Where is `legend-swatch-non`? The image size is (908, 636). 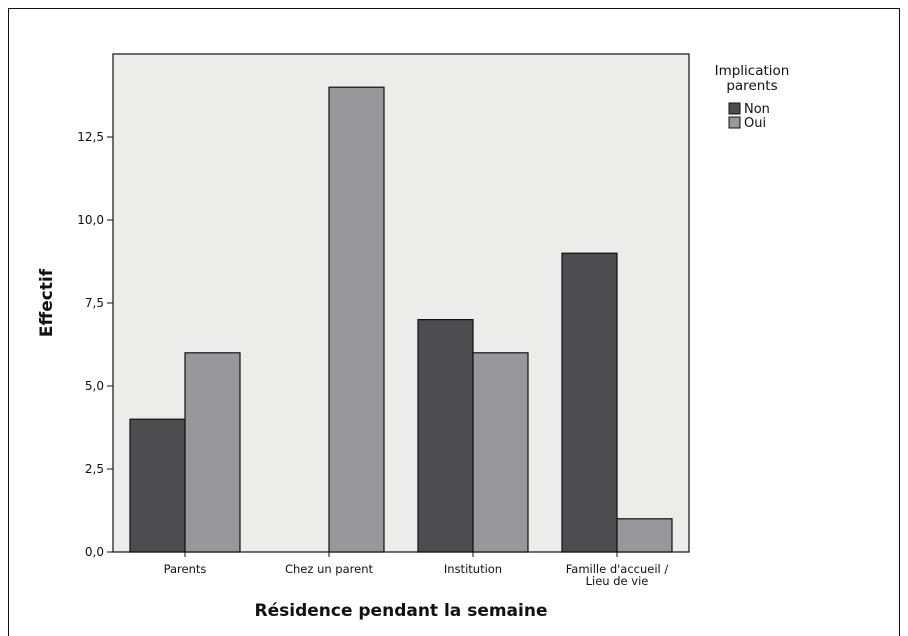 legend-swatch-non is located at coordinates (734, 108).